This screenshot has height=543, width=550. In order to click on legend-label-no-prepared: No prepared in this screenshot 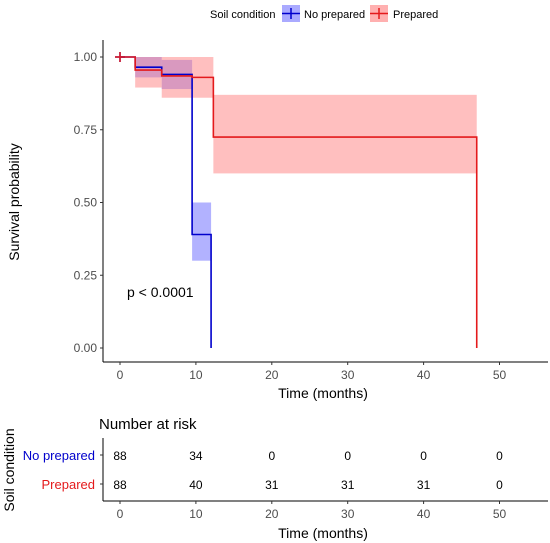, I will do `click(334, 15)`.